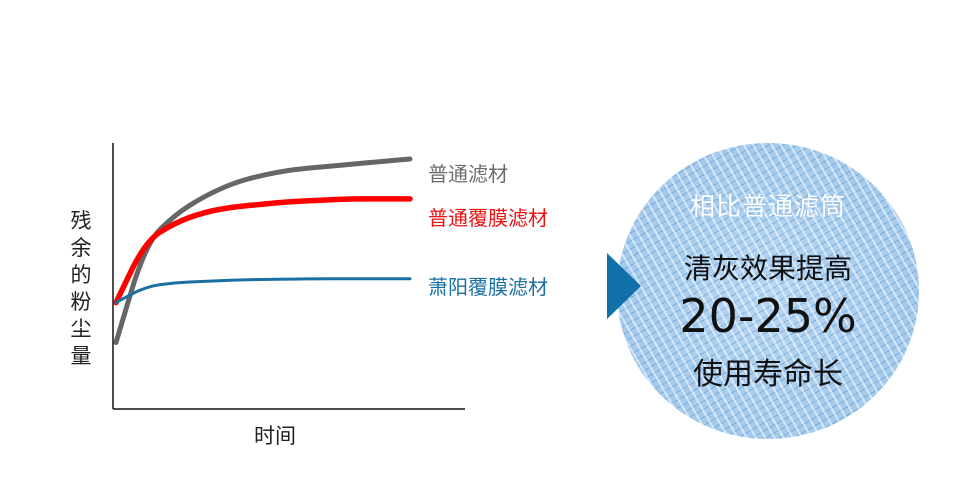  I want to click on callout-comparison-label: 相比普通滤筒, so click(767, 206).